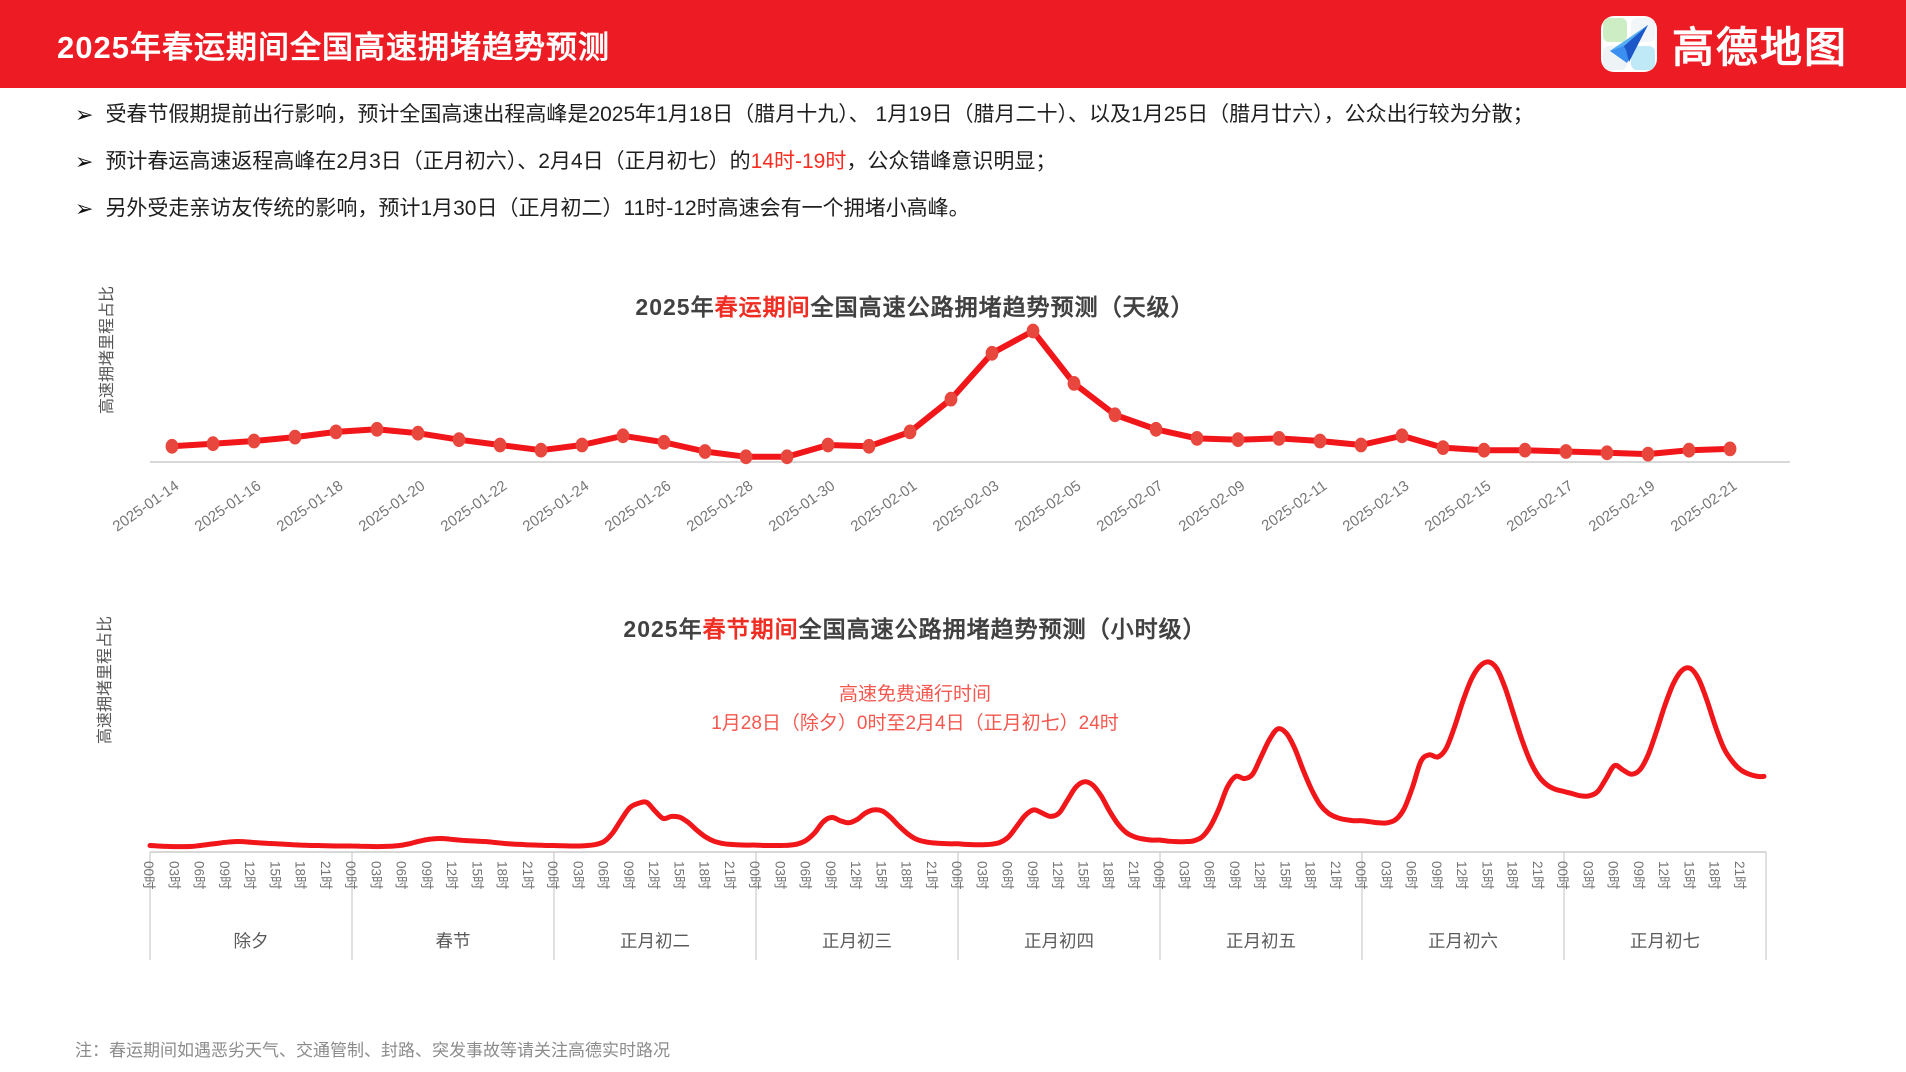 The height and width of the screenshot is (1072, 1906). What do you see at coordinates (105, 680) in the screenshot?
I see `chart2-ylabel: 高速拥堵里程占比` at bounding box center [105, 680].